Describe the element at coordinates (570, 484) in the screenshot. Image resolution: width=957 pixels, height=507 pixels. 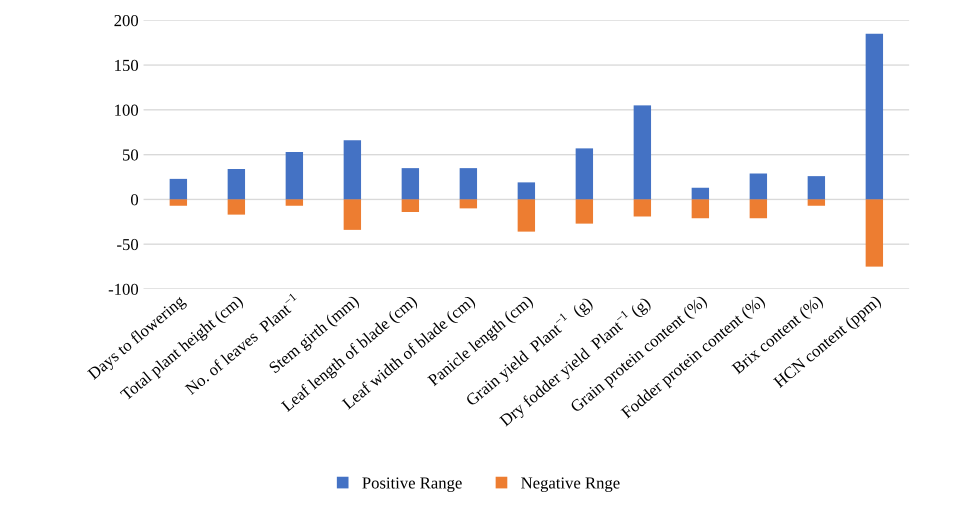
I see `legend-label: Negative Rnge` at that location.